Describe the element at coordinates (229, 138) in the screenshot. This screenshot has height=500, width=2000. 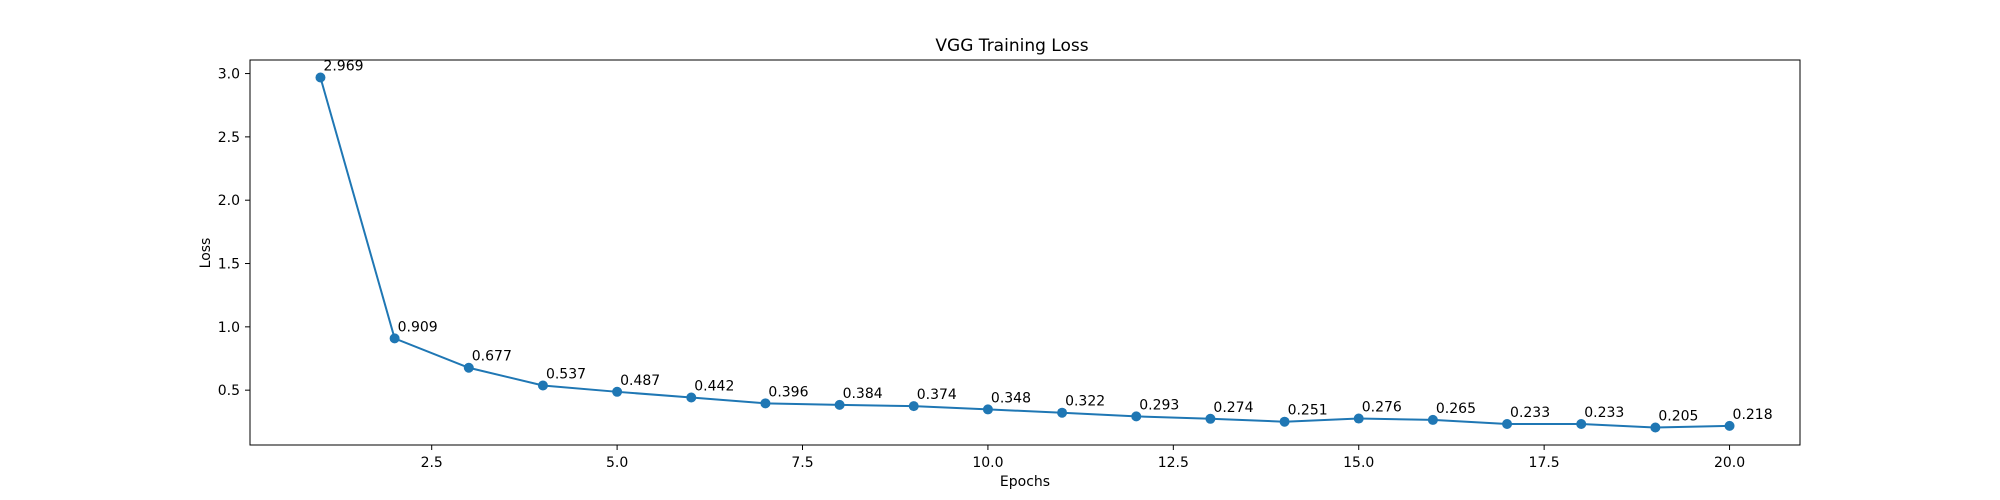
I see `y-tick-label: 2.5` at that location.